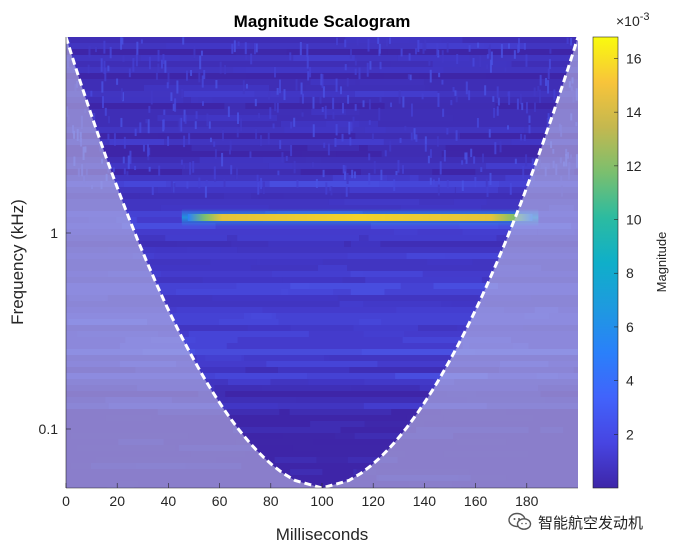  I want to click on x-tick-label: 80, so click(271, 501).